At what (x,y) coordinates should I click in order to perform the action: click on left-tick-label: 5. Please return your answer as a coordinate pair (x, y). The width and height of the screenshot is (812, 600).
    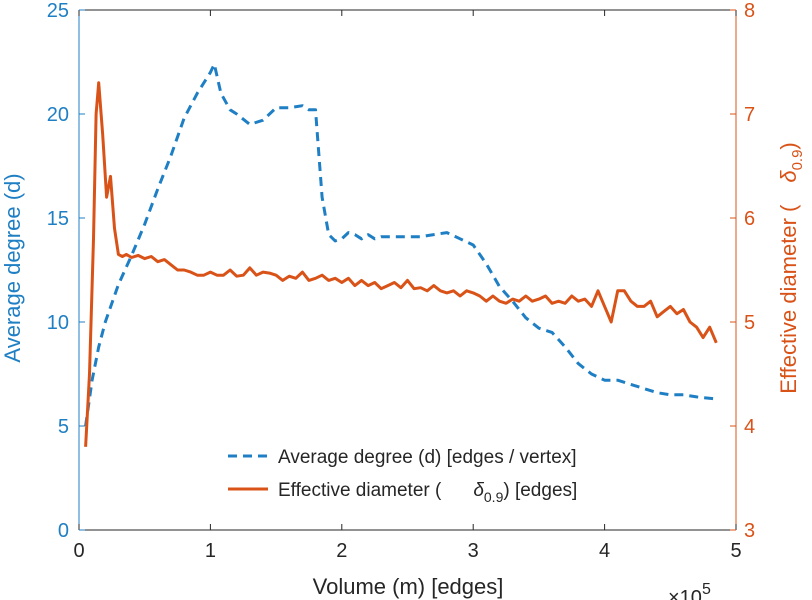
    Looking at the image, I should click on (63, 427).